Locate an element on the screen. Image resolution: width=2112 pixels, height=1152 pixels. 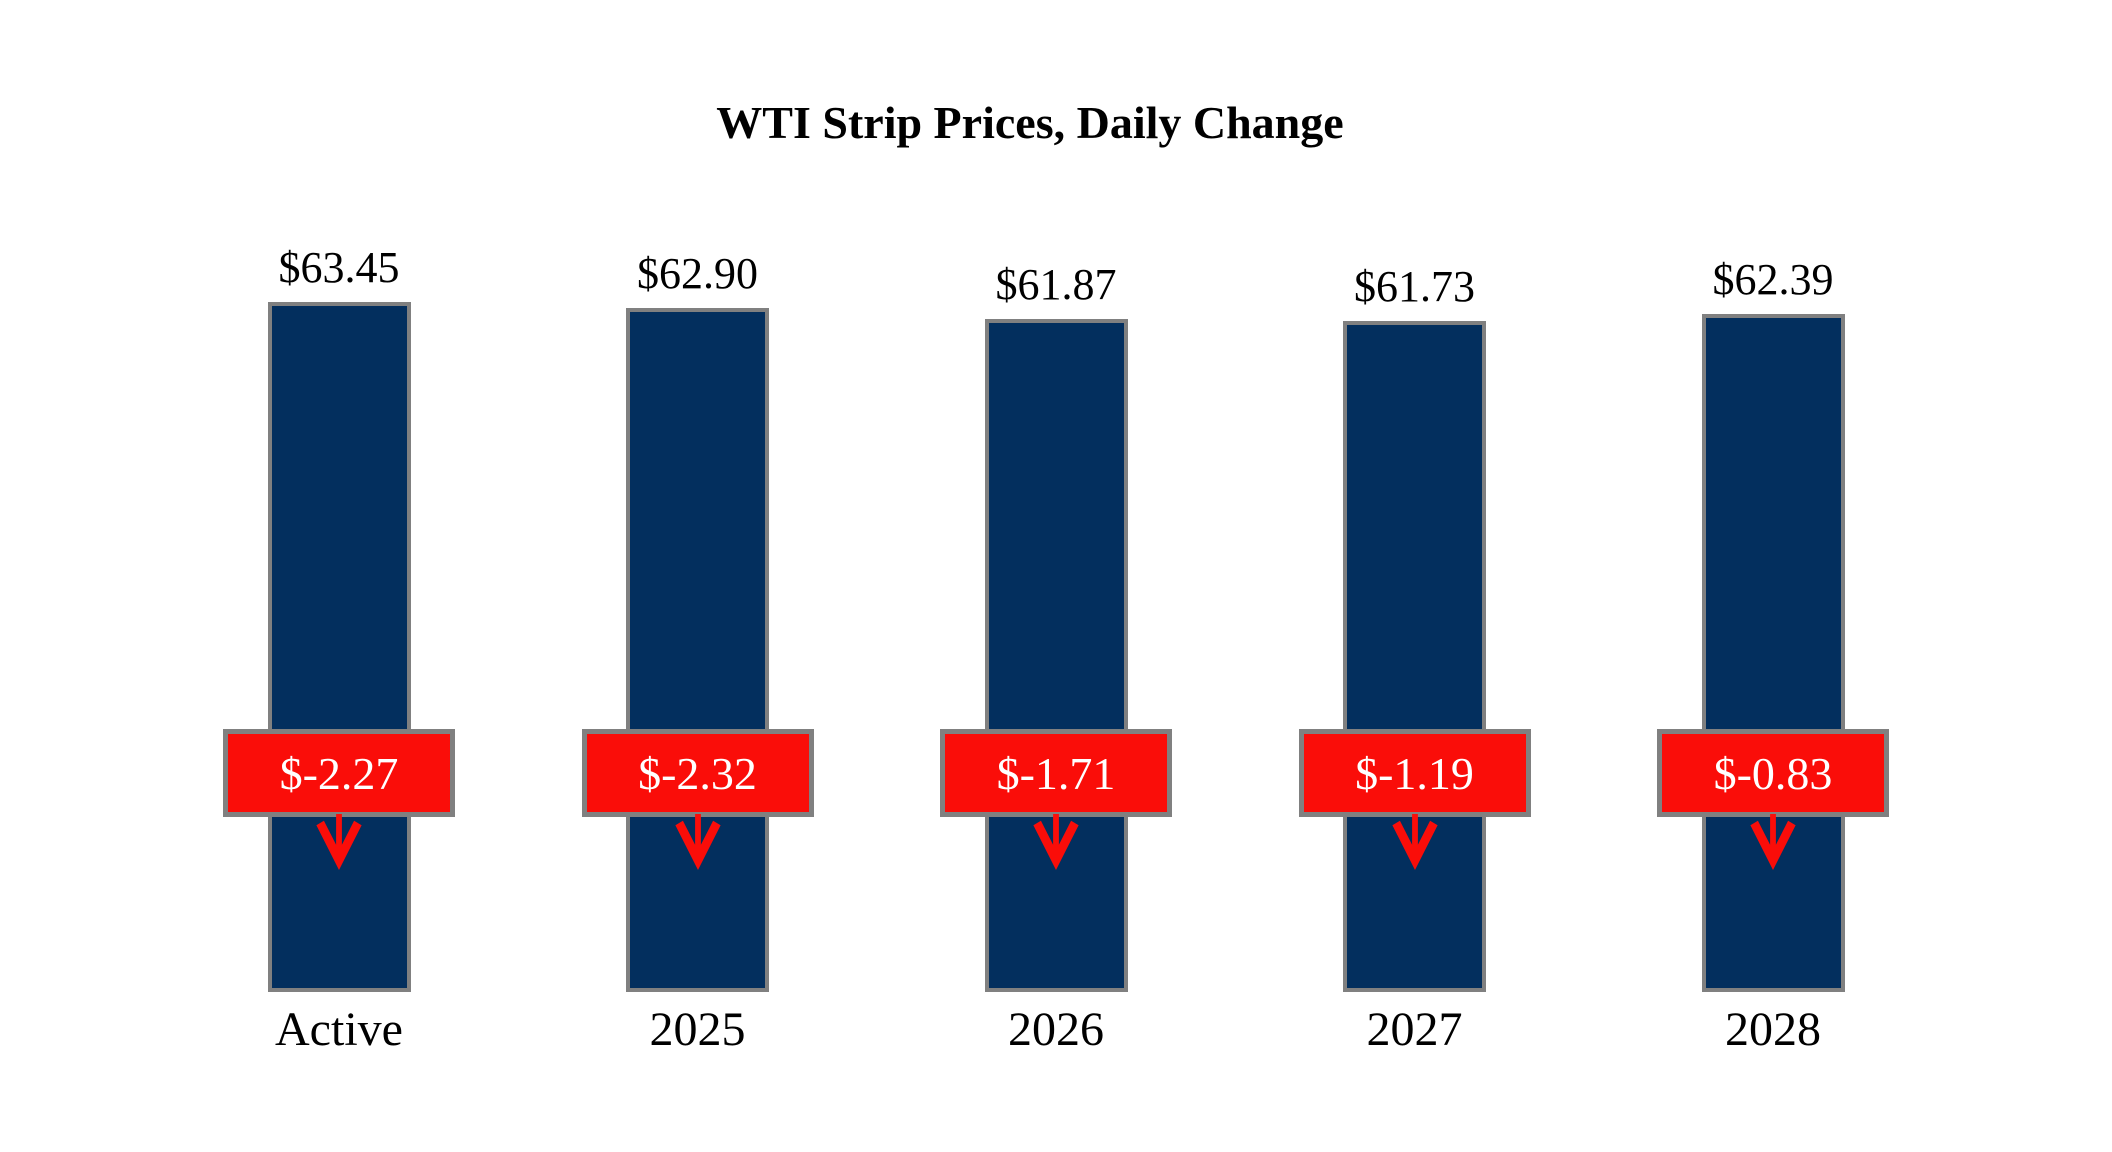
daily-change-badge: $-2.27 is located at coordinates (339, 773).